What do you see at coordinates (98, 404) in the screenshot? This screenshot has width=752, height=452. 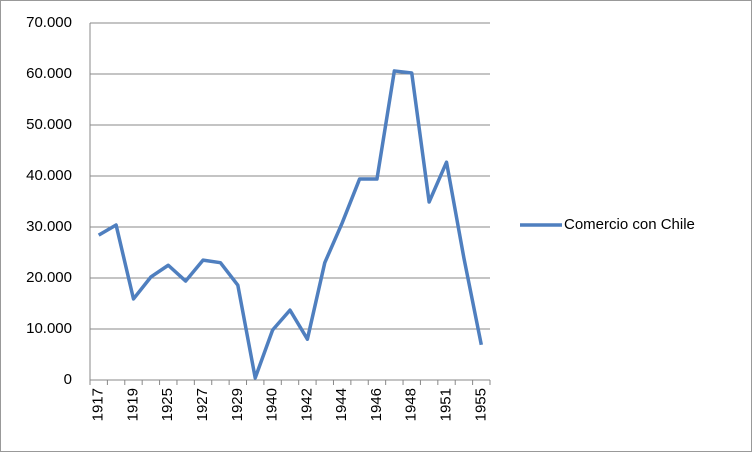 I see `x-tick-label: 1917` at bounding box center [98, 404].